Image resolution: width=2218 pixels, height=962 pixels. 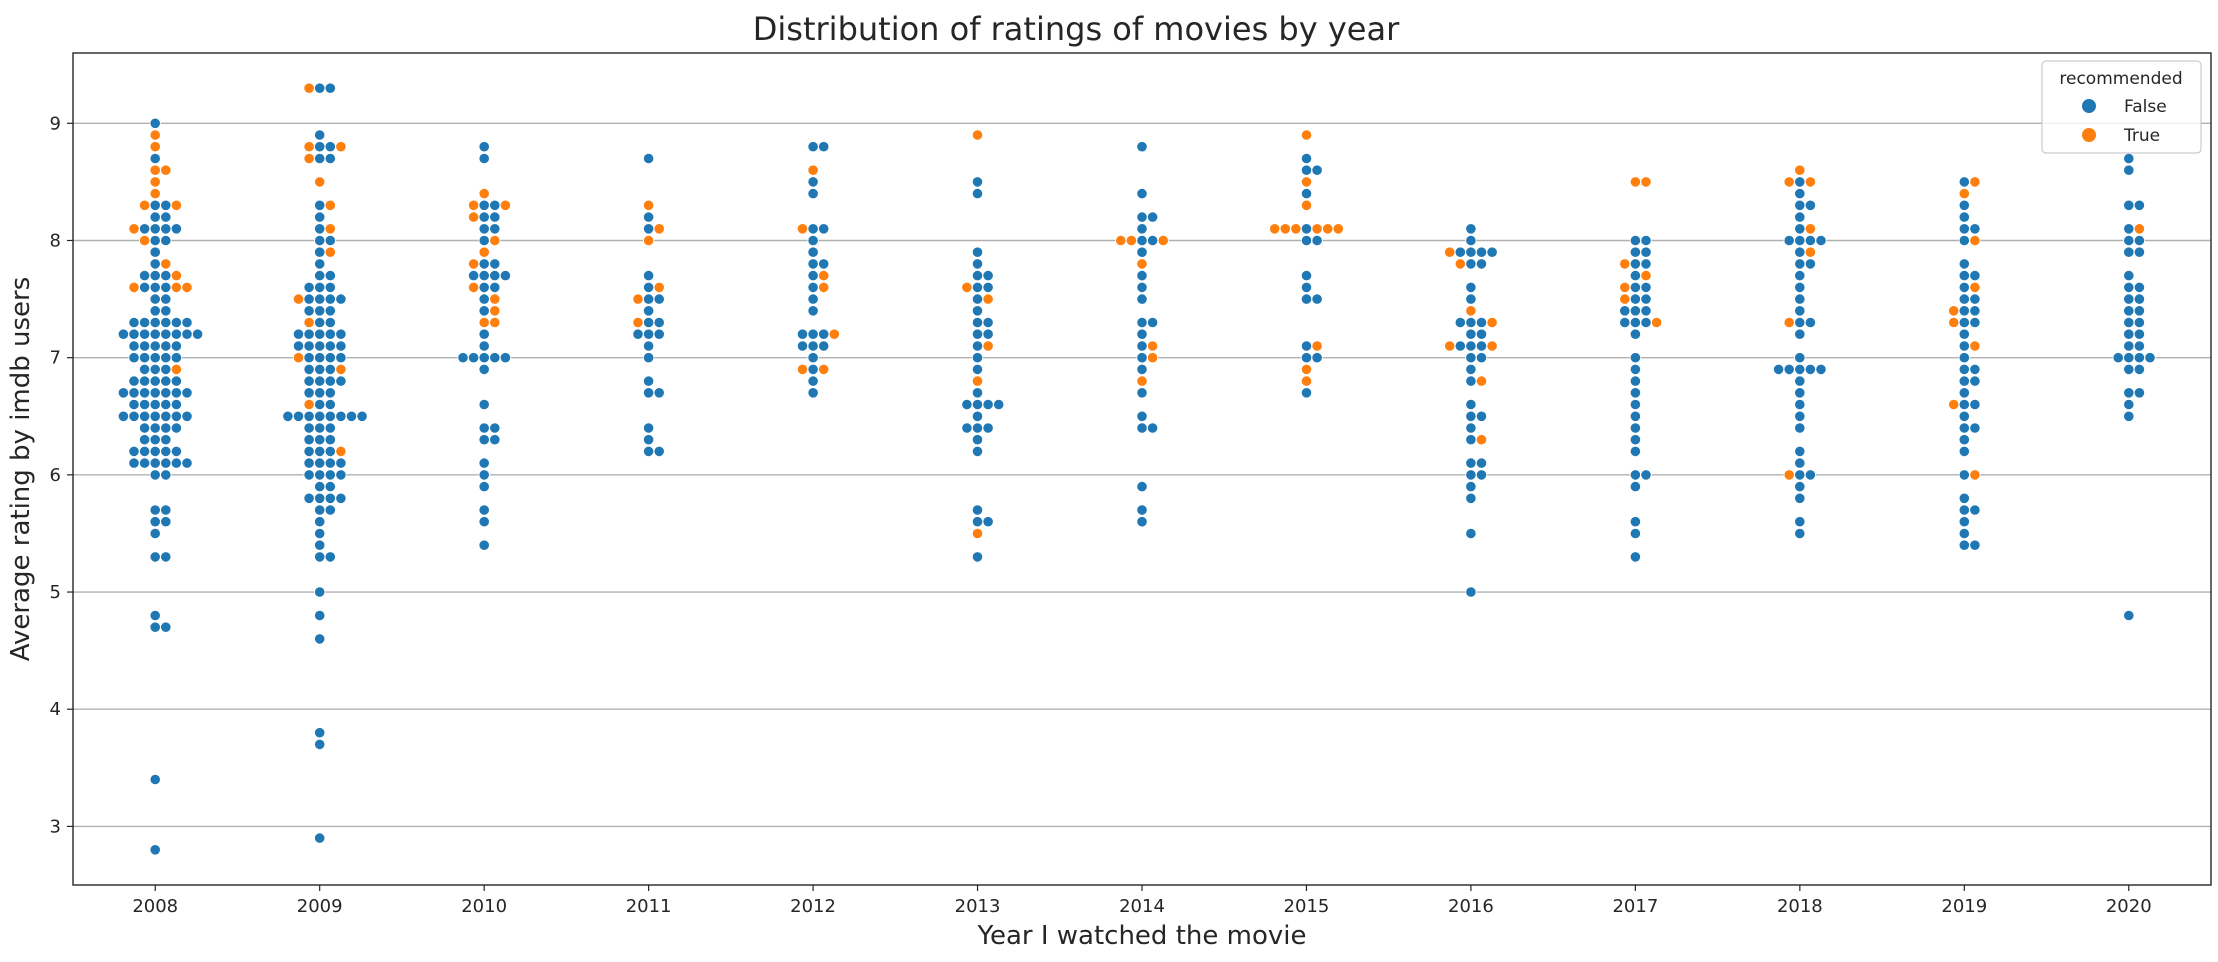 I want to click on y-axis-ticks: 3 4 5 6 7 8 9, so click(x=61, y=475).